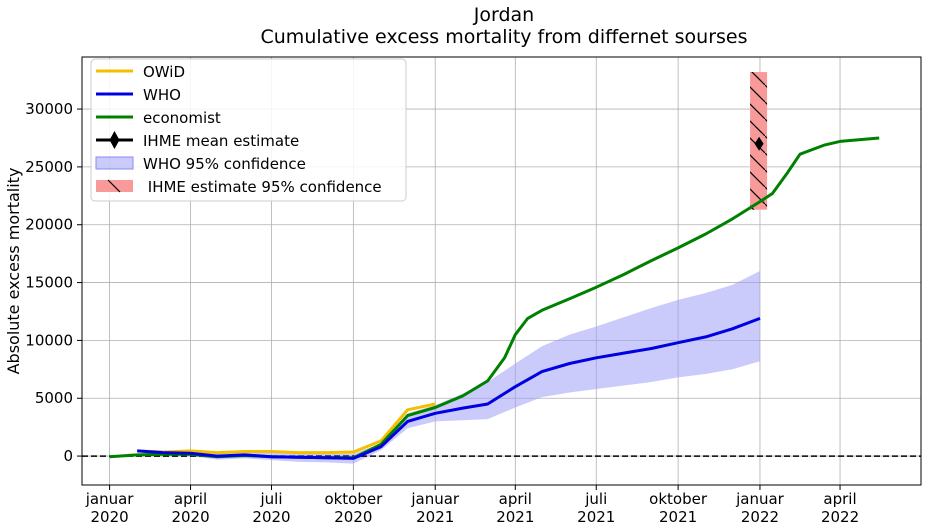 Image resolution: width=928 pixels, height=531 pixels. I want to click on y-axis: 0 5000 10000 15000 20000 25000 30000, so click(53, 282).